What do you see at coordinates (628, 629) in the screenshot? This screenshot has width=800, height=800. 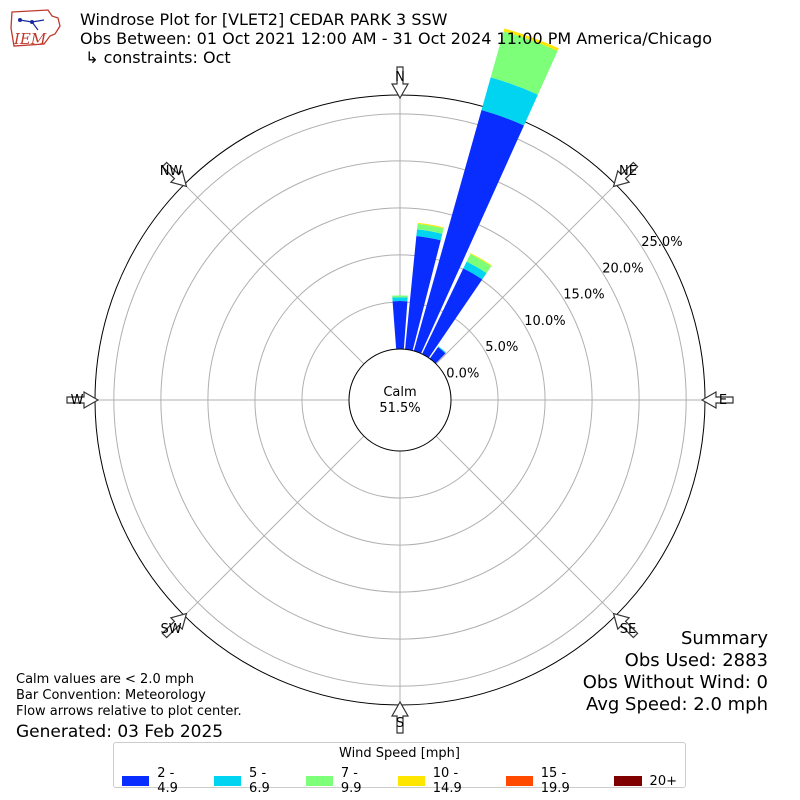 I see `direction-label: SE` at bounding box center [628, 629].